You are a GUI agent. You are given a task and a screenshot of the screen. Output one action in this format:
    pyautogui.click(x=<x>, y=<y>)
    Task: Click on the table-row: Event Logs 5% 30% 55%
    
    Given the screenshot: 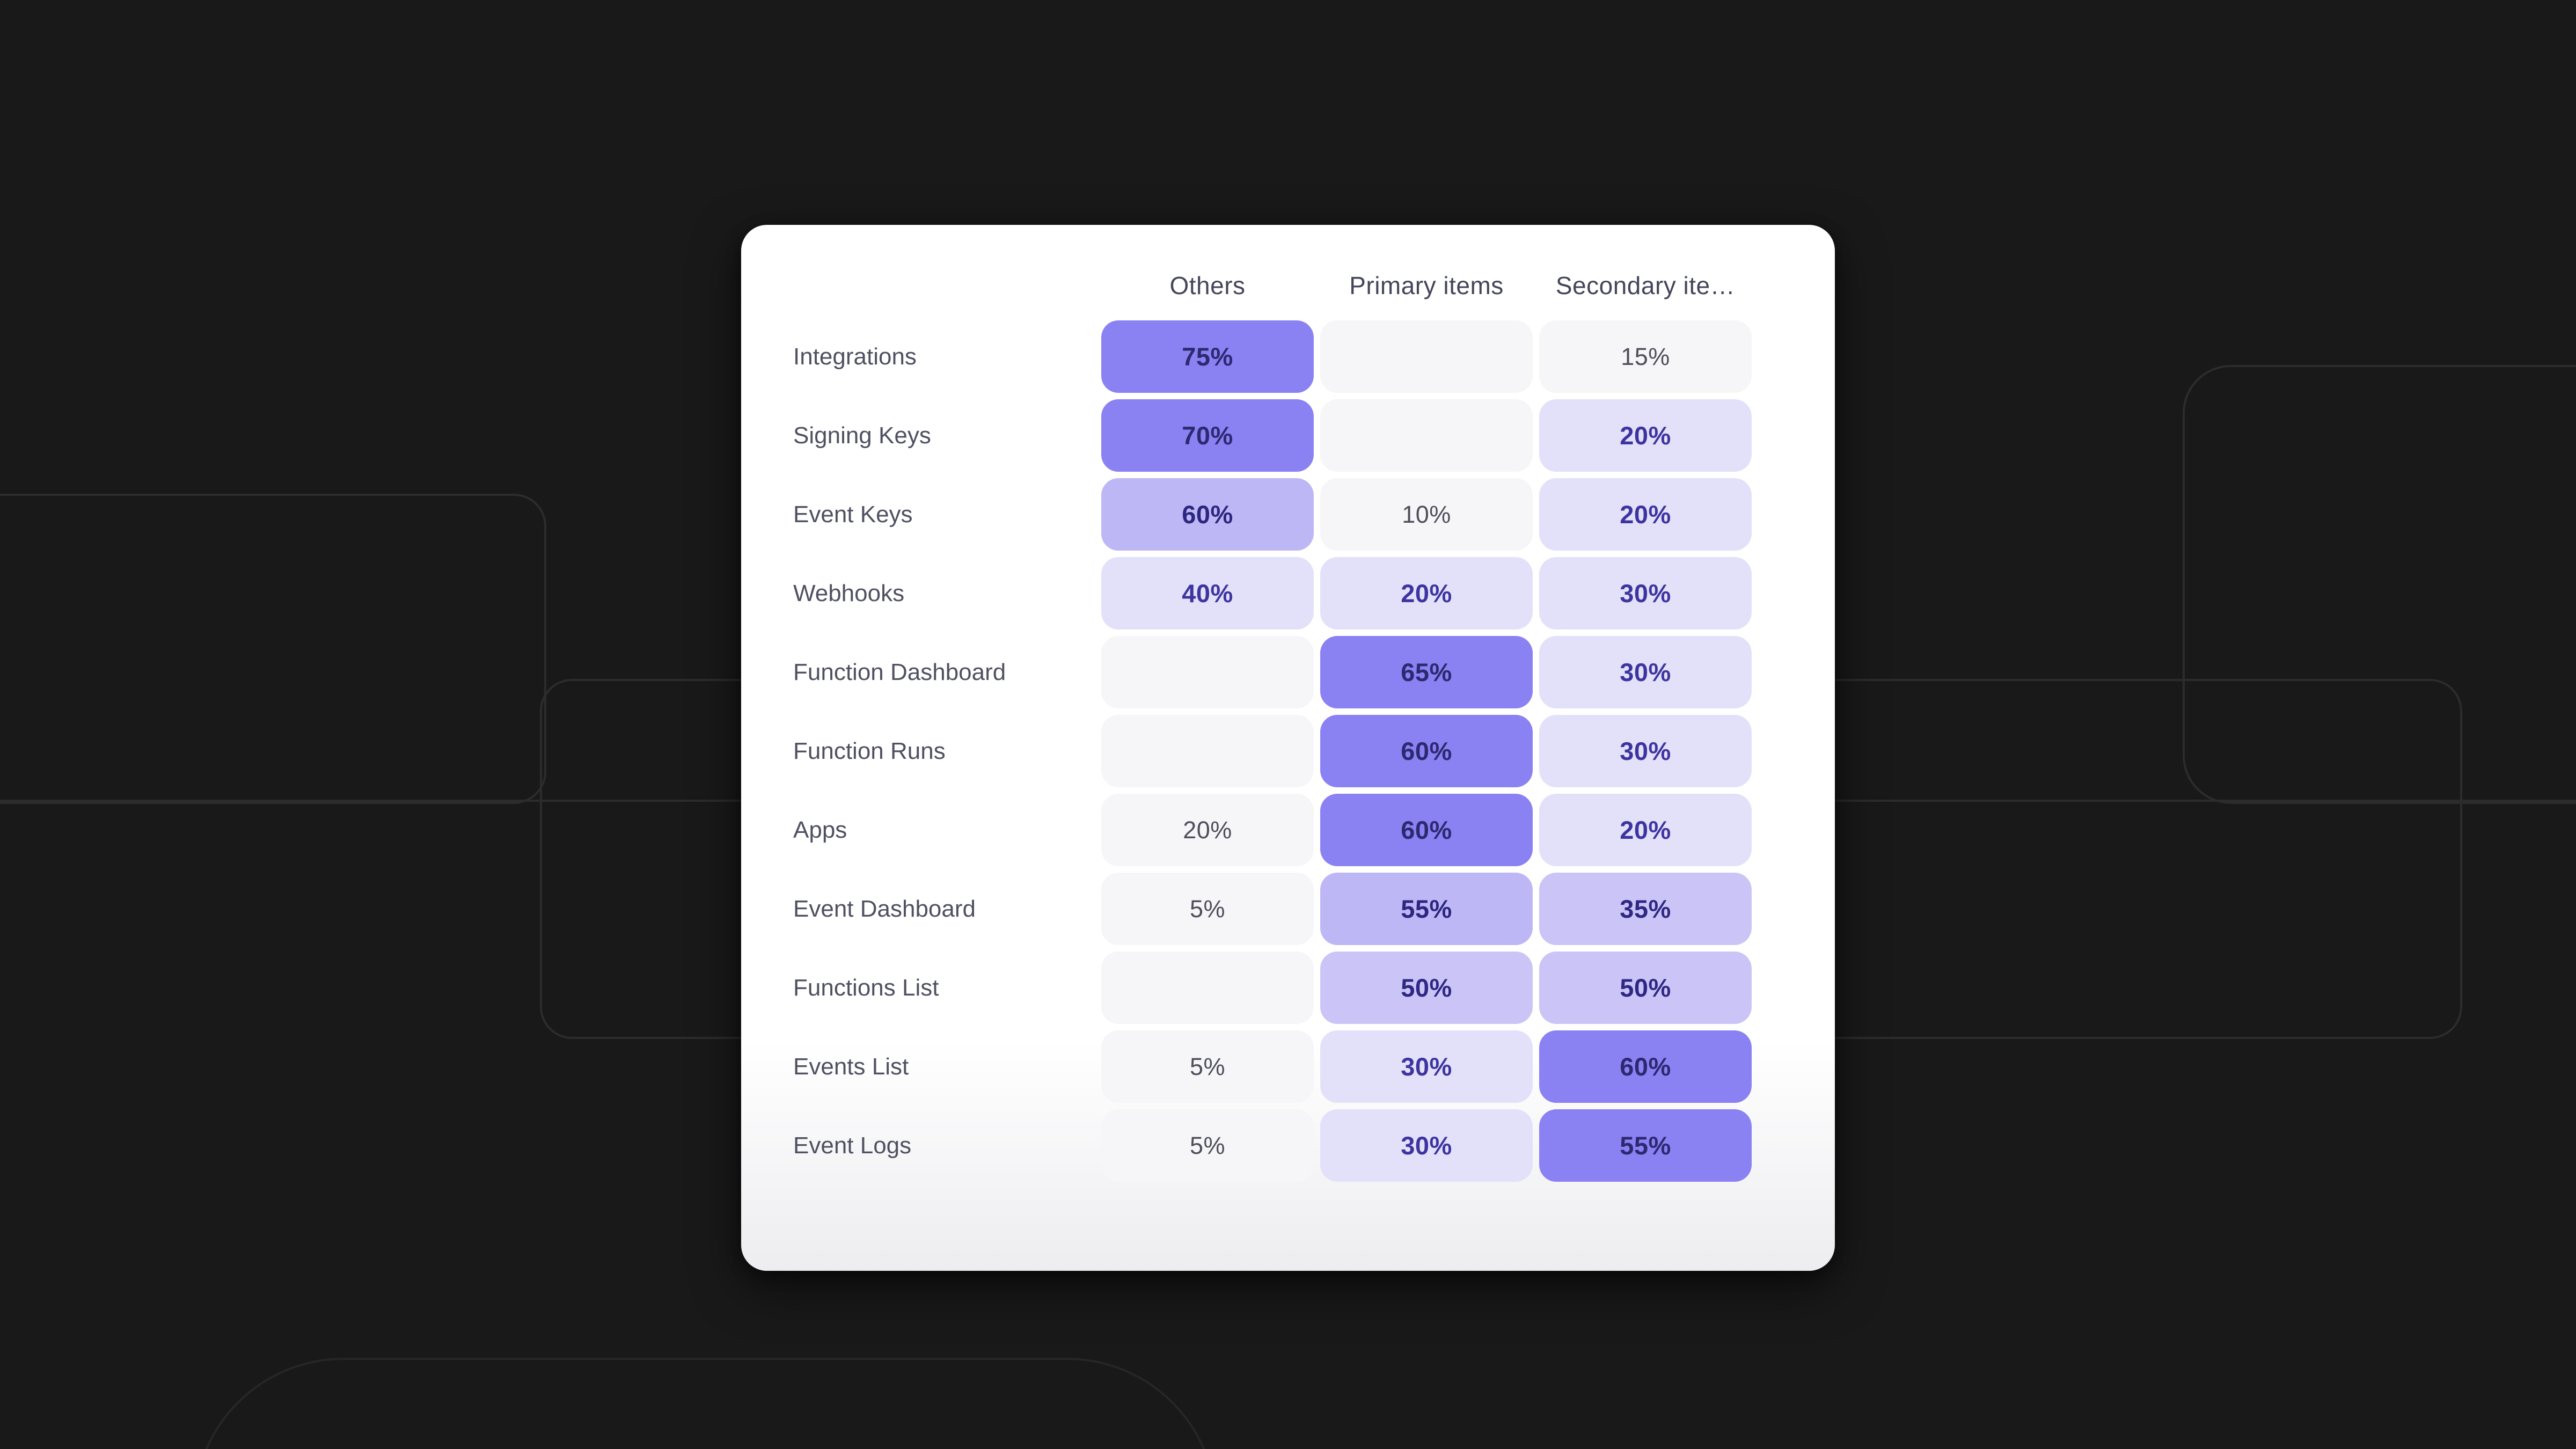 What is the action you would take?
    pyautogui.click(x=1288, y=1145)
    